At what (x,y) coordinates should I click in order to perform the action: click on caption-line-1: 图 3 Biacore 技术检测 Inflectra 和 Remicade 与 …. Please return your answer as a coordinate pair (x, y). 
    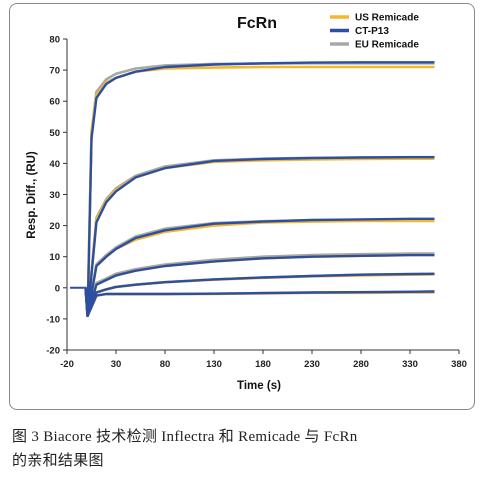
    Looking at the image, I should click on (185, 437).